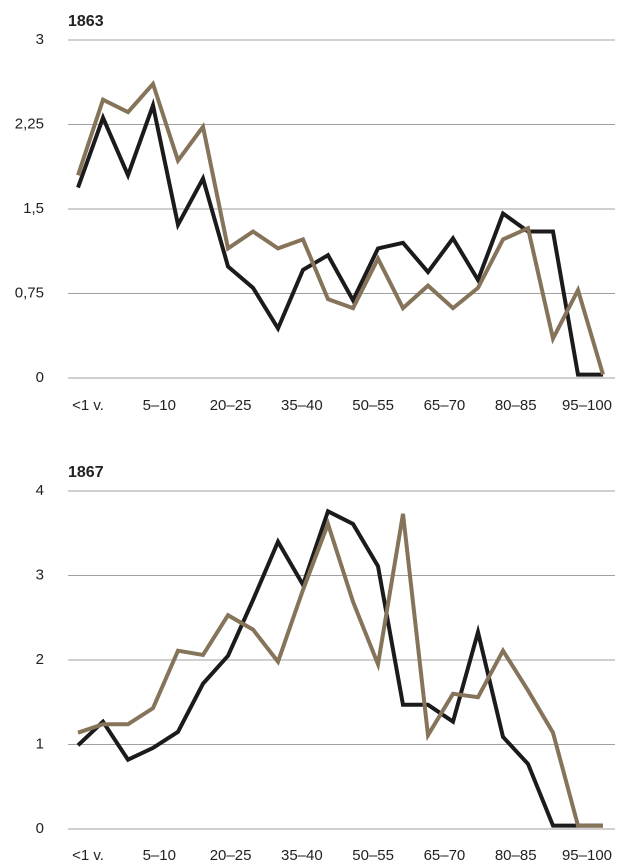 Image resolution: width=618 pixels, height=867 pixels. What do you see at coordinates (40, 743) in the screenshot?
I see `y-tick-label: 1` at bounding box center [40, 743].